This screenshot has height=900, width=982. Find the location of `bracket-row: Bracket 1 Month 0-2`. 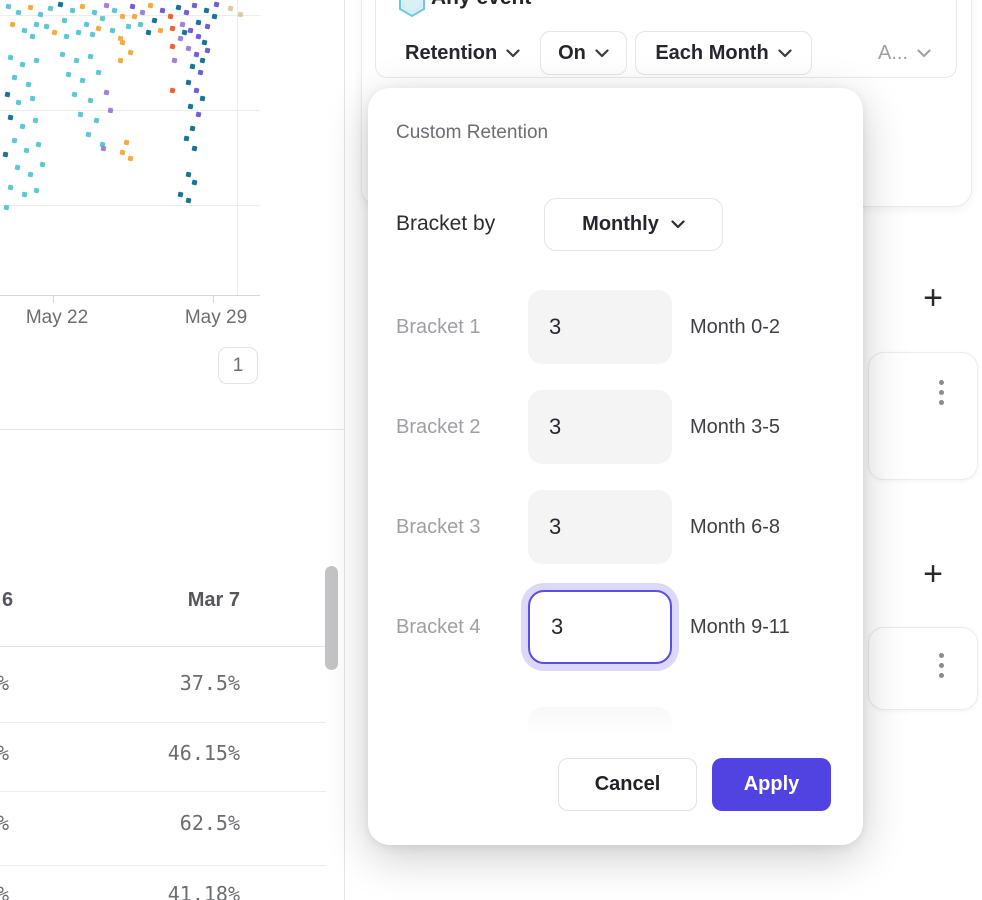

bracket-row: Bracket 1 Month 0-2 is located at coordinates (616, 327).